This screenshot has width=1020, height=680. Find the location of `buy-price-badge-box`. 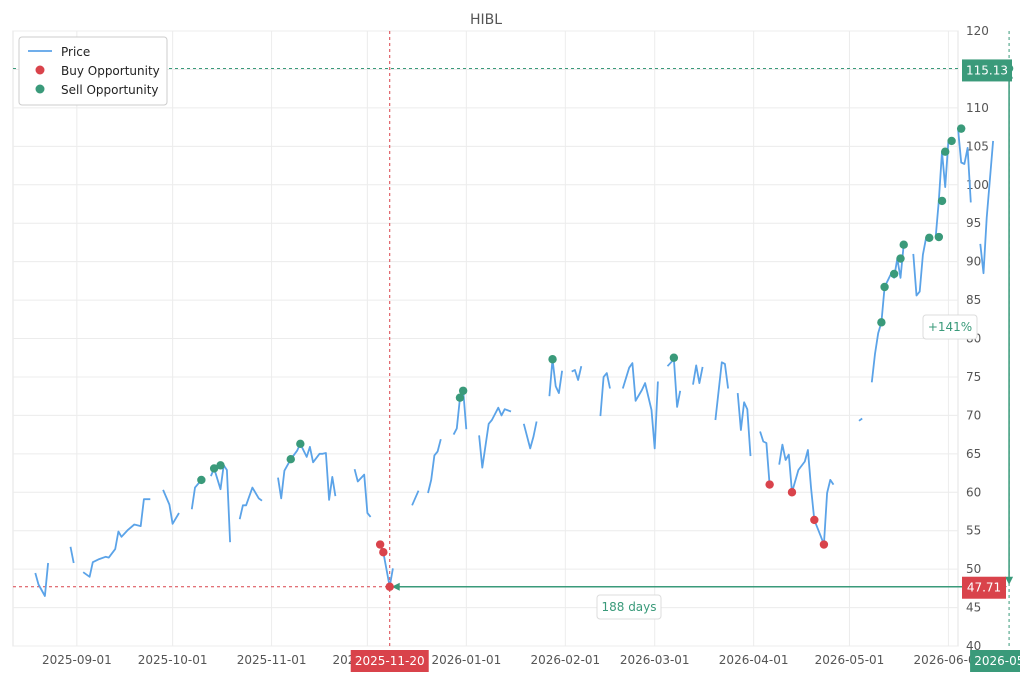

buy-price-badge-box is located at coordinates (984, 587).